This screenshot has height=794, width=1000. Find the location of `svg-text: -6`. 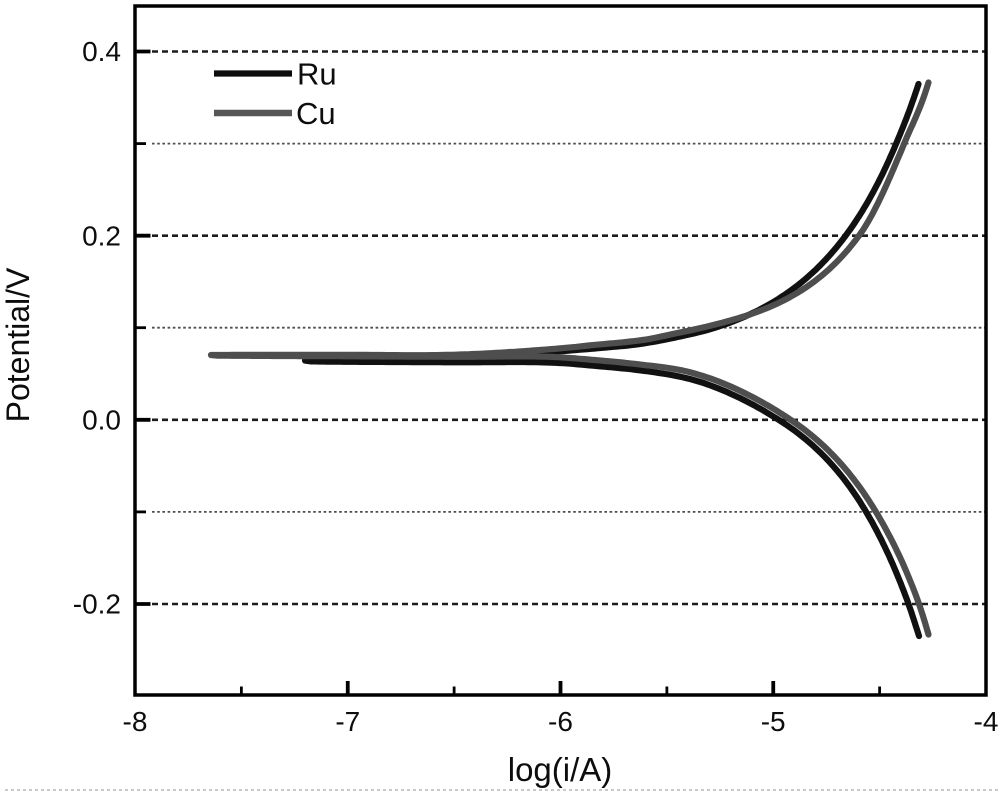

svg-text: -6 is located at coordinates (560, 721).